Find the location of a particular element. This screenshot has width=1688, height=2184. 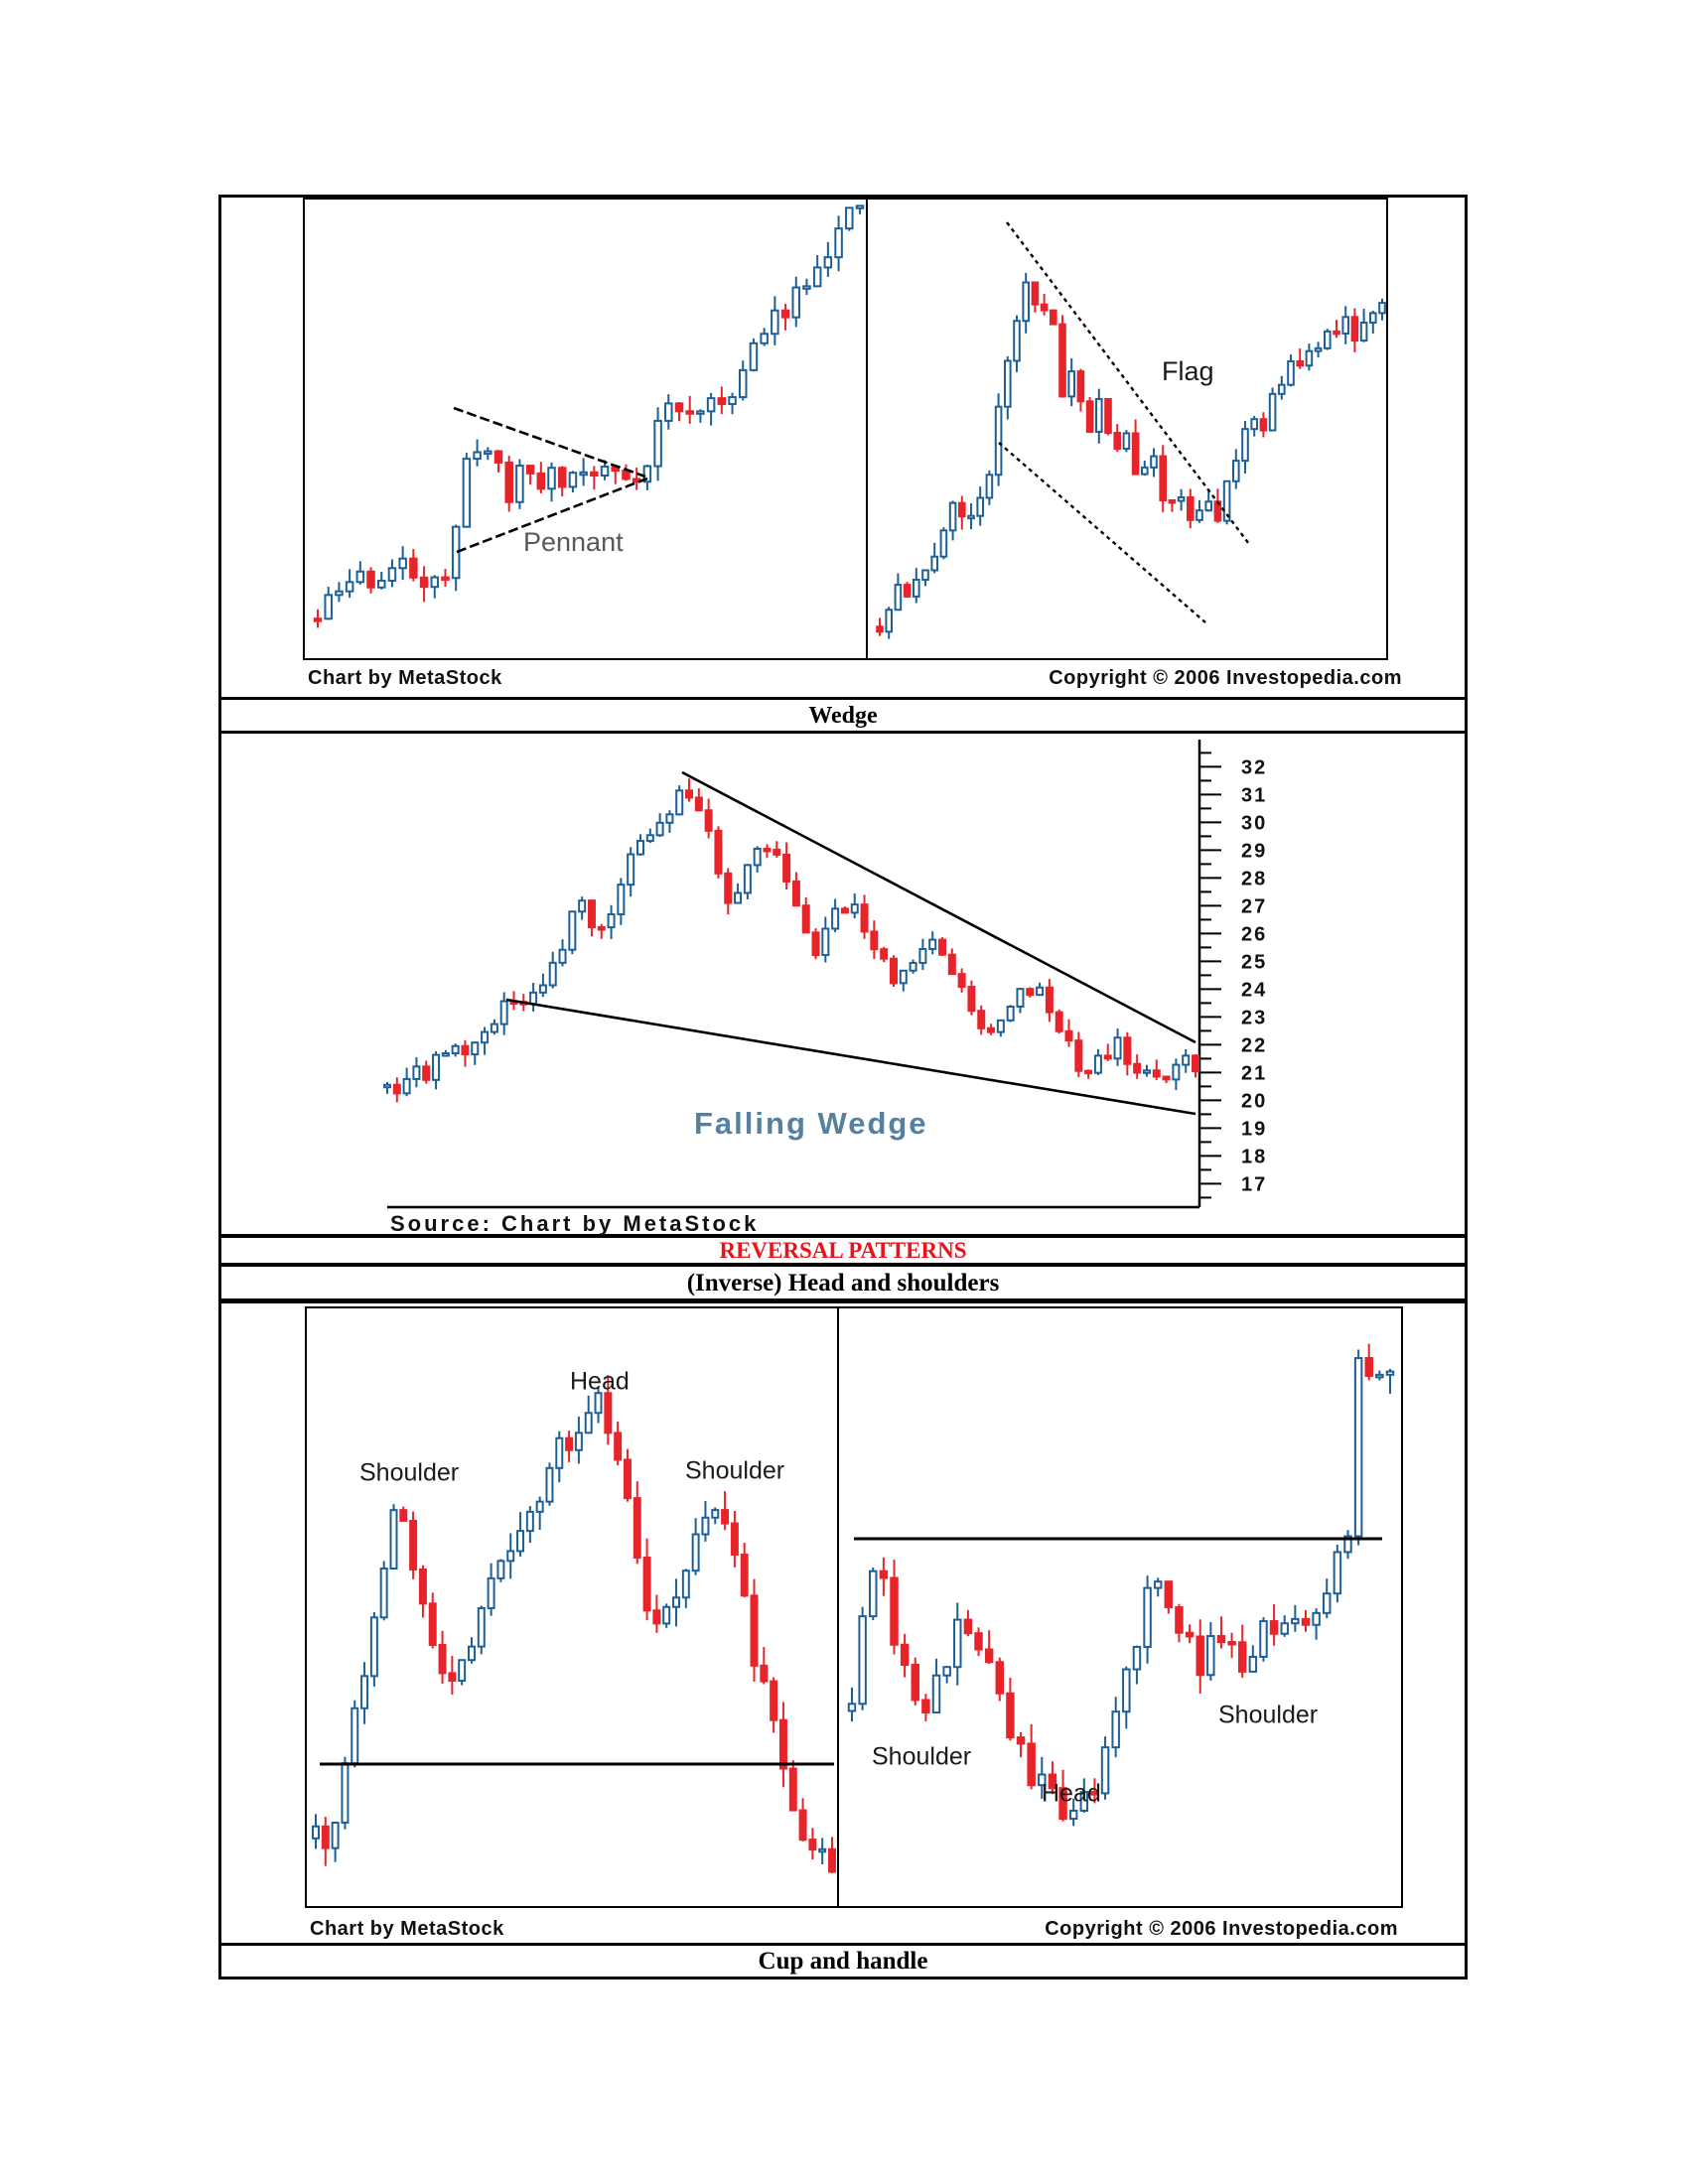

row-title-wedge: Wedge is located at coordinates (843, 716).